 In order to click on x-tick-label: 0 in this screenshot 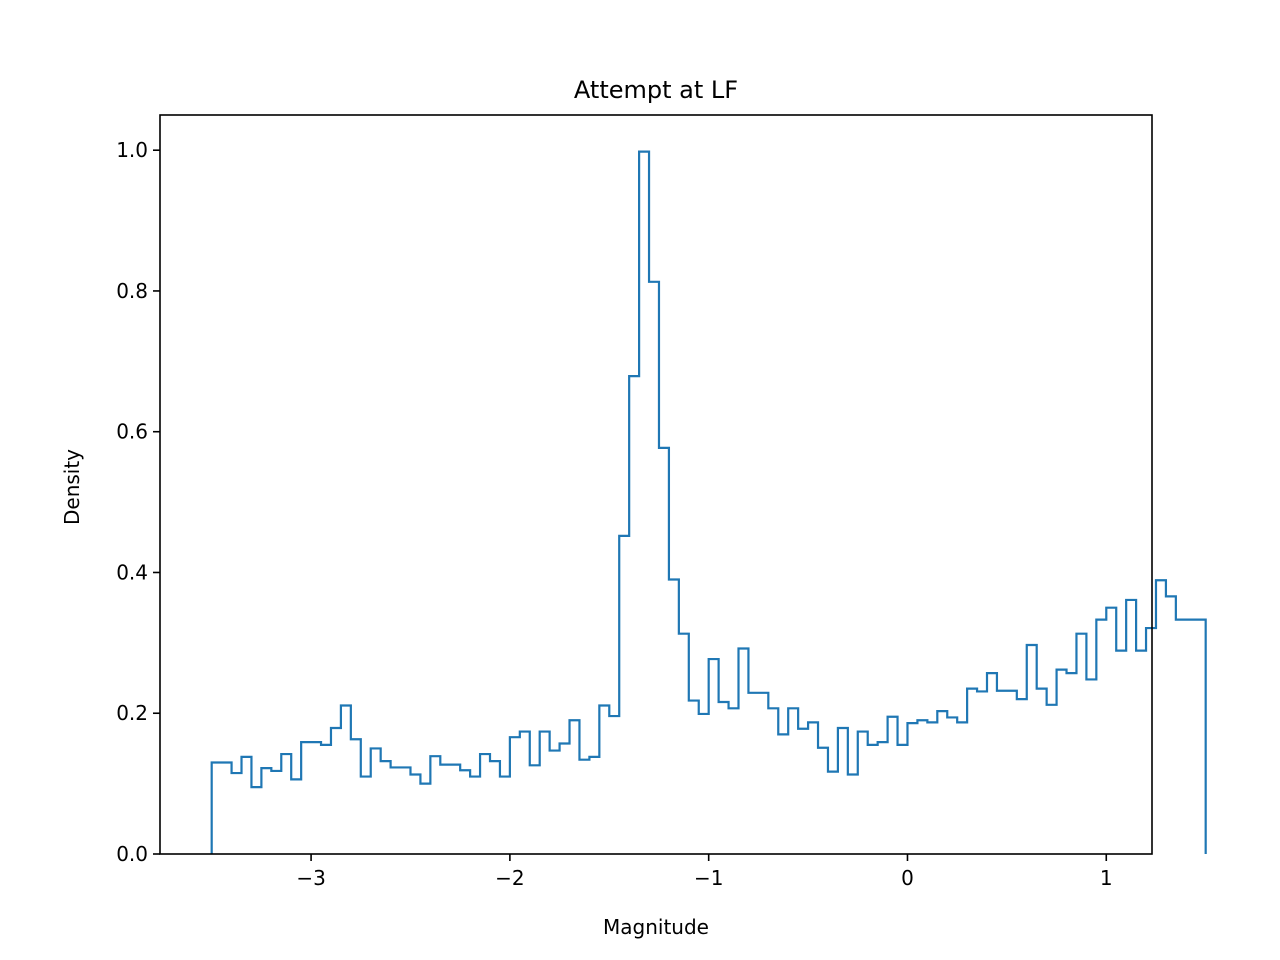, I will do `click(907, 878)`.